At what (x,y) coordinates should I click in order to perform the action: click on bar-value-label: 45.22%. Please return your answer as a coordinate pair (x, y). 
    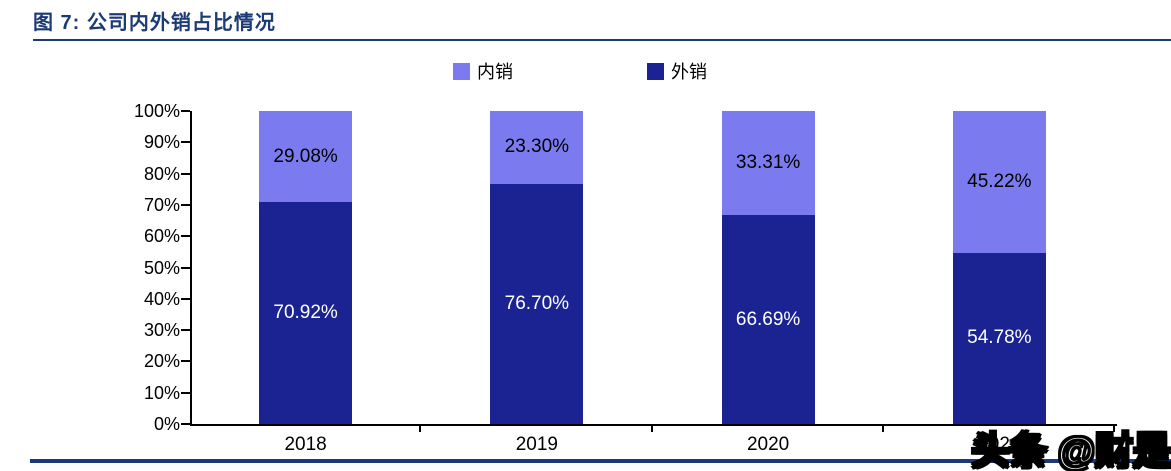
    Looking at the image, I should click on (999, 181).